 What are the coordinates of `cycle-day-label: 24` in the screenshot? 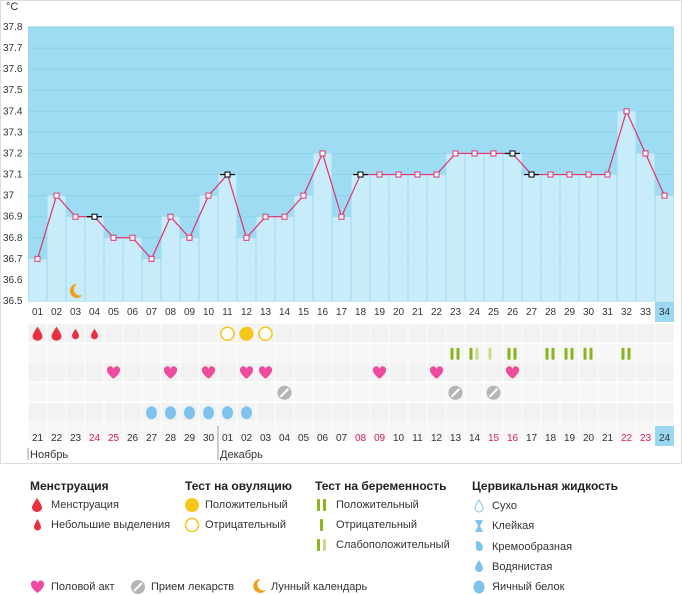 It's located at (475, 312).